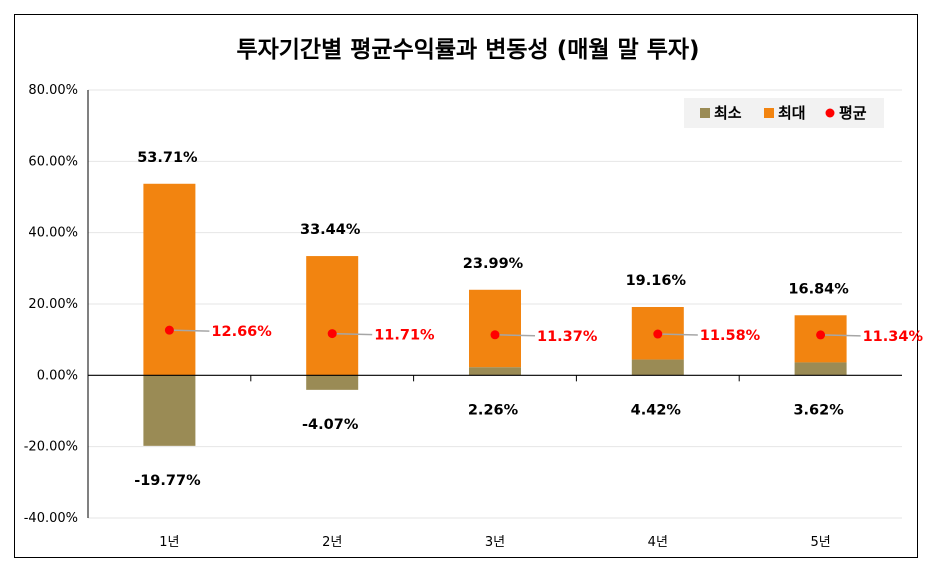  Describe the element at coordinates (167, 158) in the screenshot. I see `data-label-max: 53.71%` at that location.